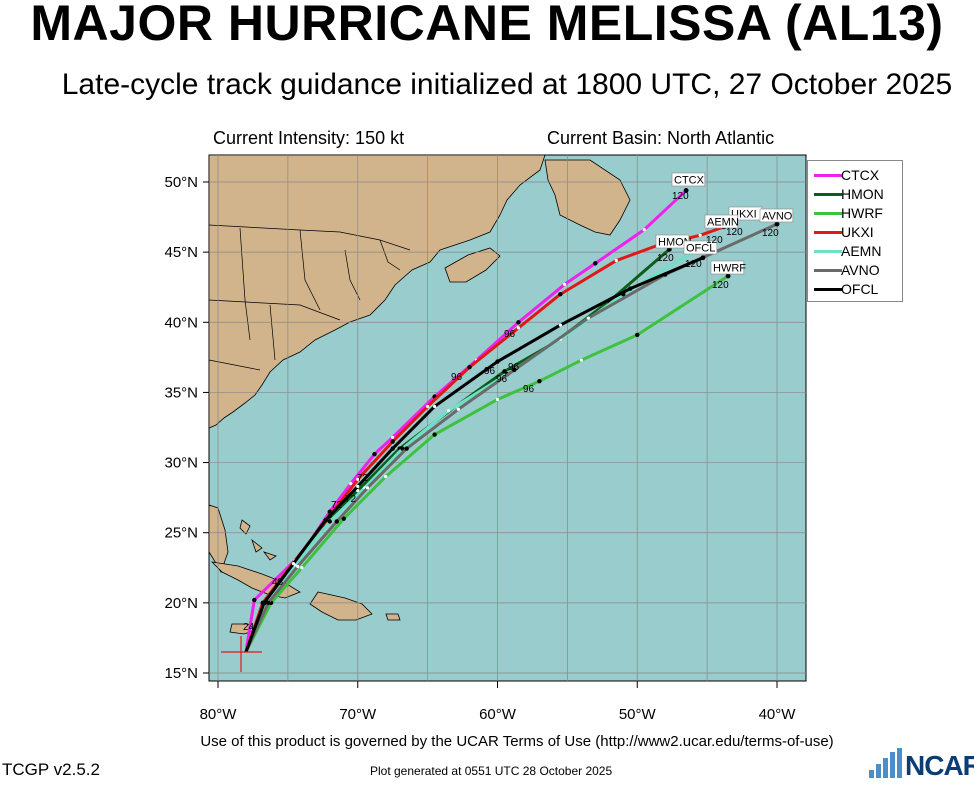 The image size is (974, 785). Describe the element at coordinates (680, 196) in the screenshot. I see `hour-label-ctcx-120: 120` at that location.